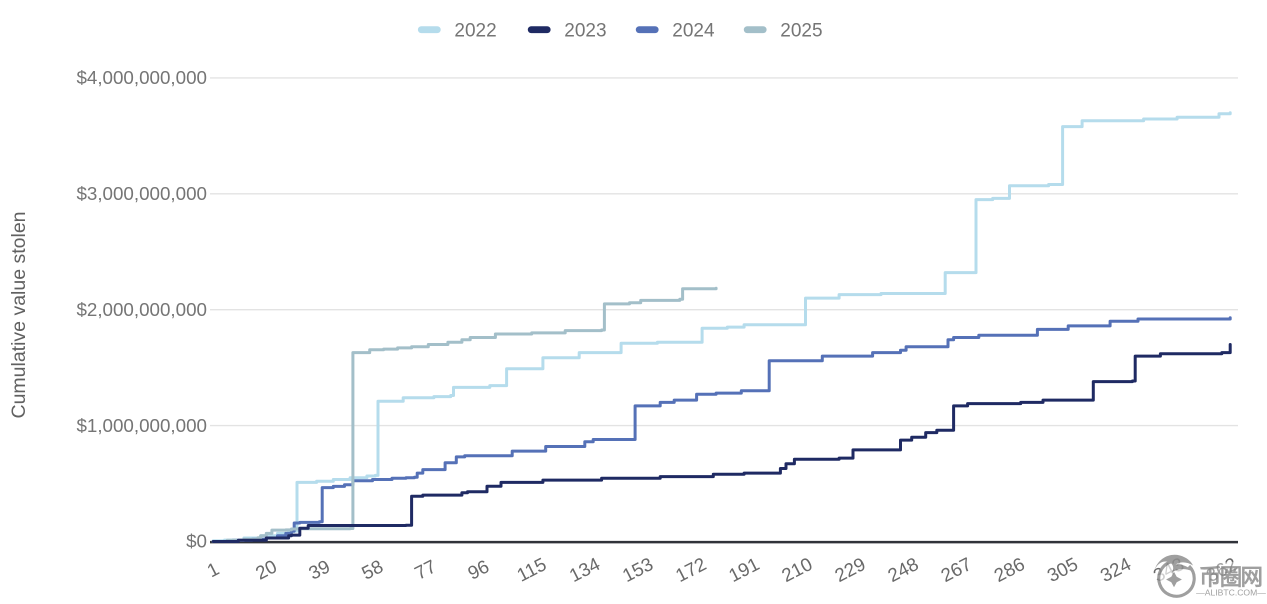 The width and height of the screenshot is (1267, 604). Describe the element at coordinates (849, 569) in the screenshot. I see `svg-text: 229` at that location.